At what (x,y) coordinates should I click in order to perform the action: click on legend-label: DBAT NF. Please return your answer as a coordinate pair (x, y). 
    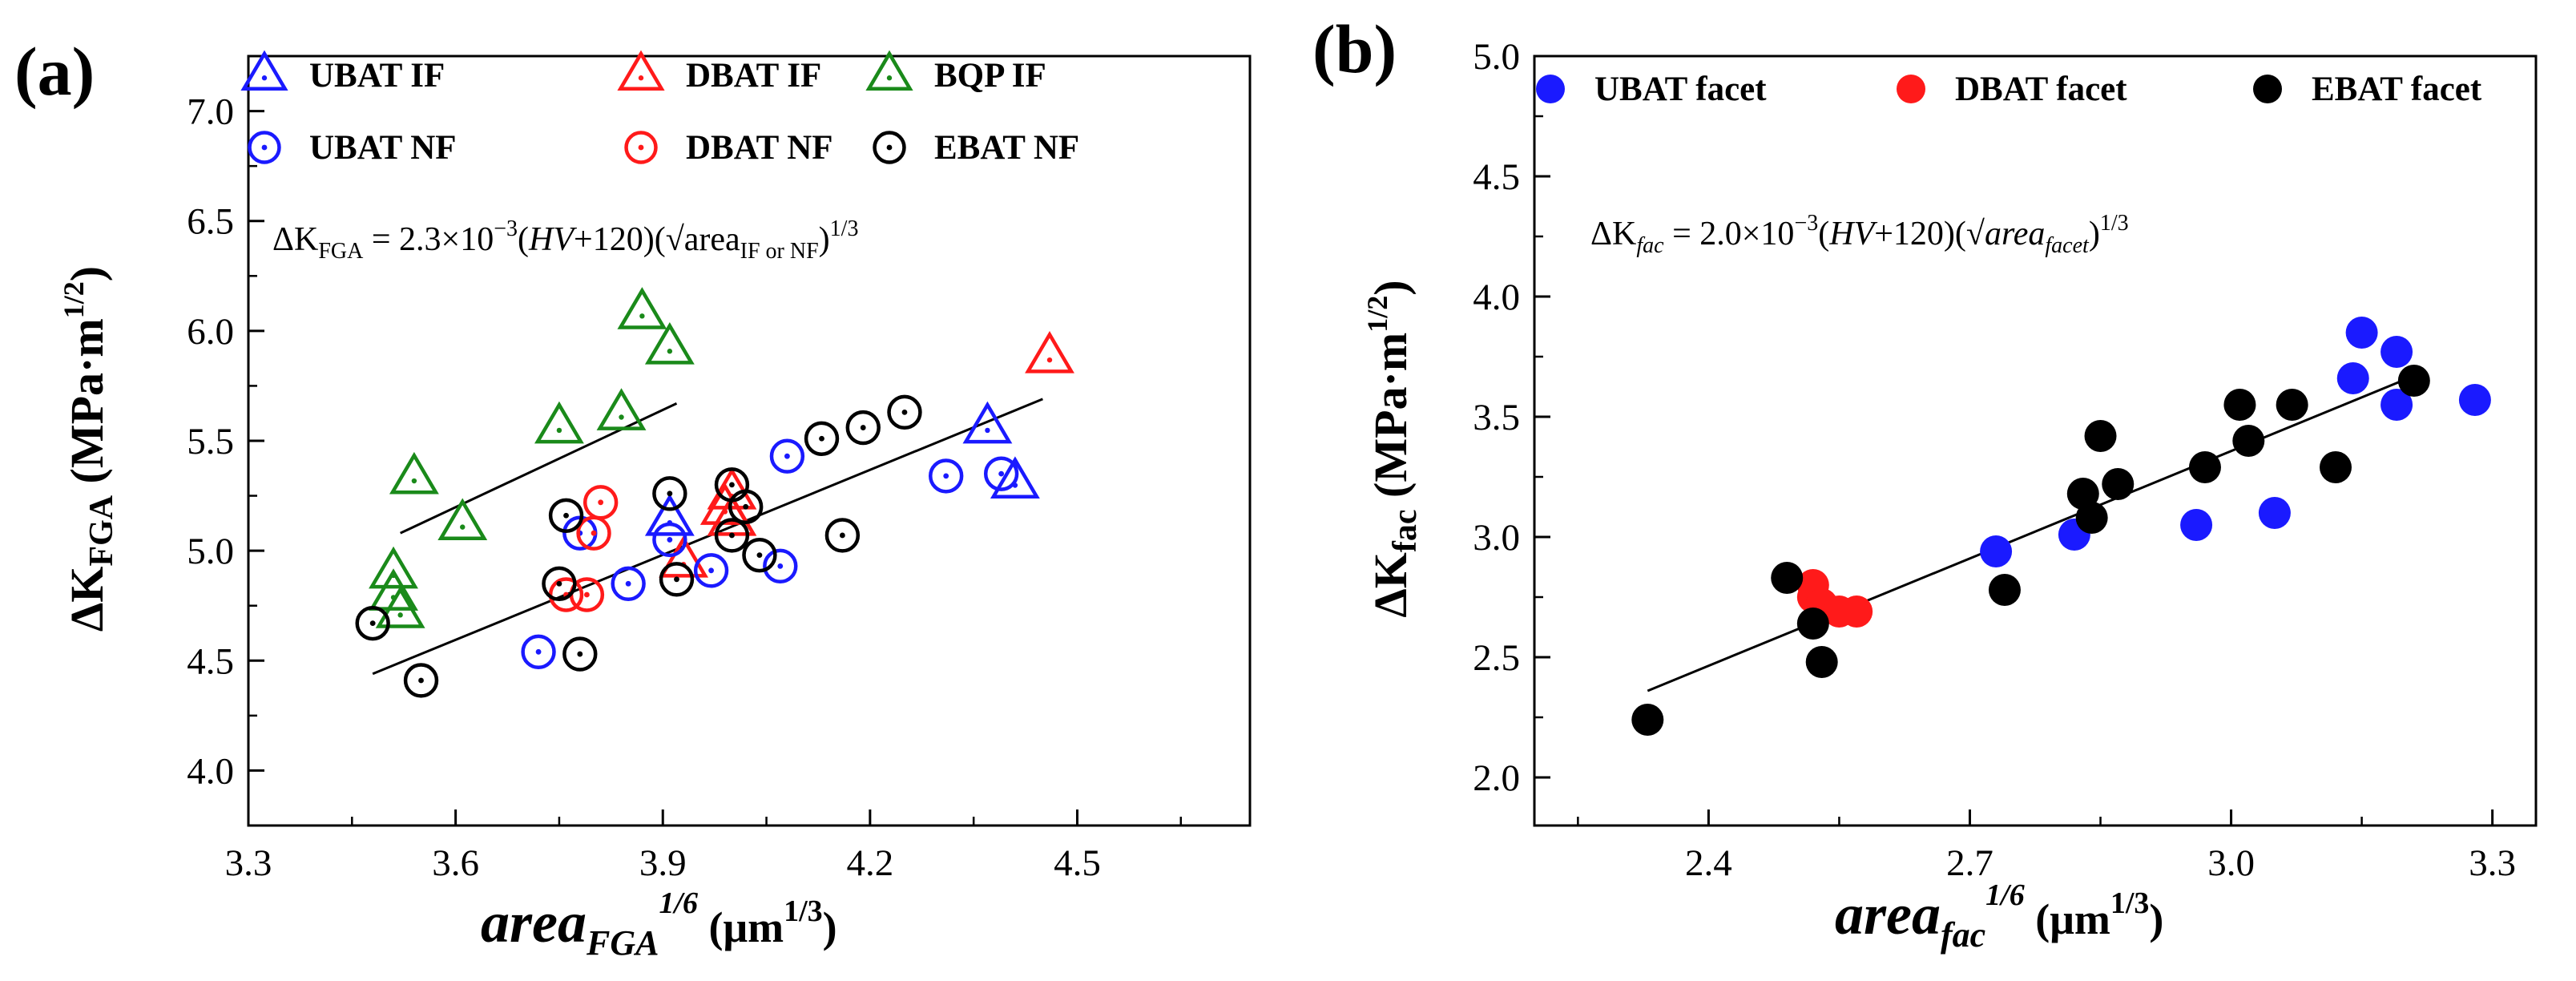
    Looking at the image, I should click on (759, 148).